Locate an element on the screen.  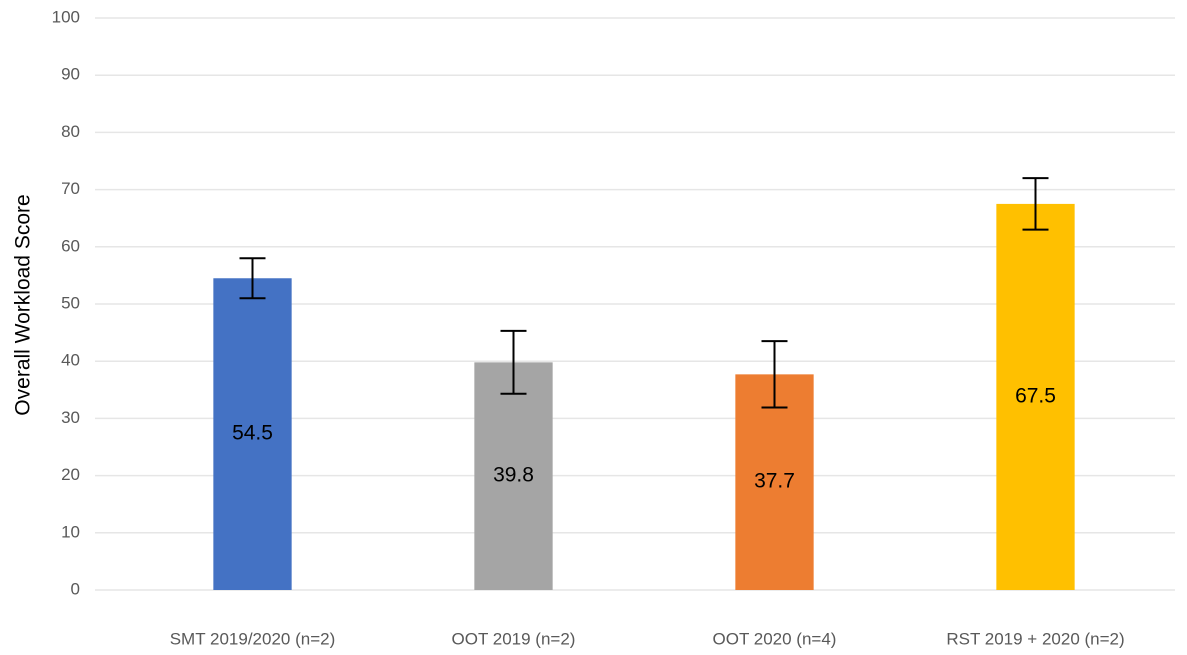
x-tick-label: OOT 2019 (n=2) is located at coordinates (514, 638).